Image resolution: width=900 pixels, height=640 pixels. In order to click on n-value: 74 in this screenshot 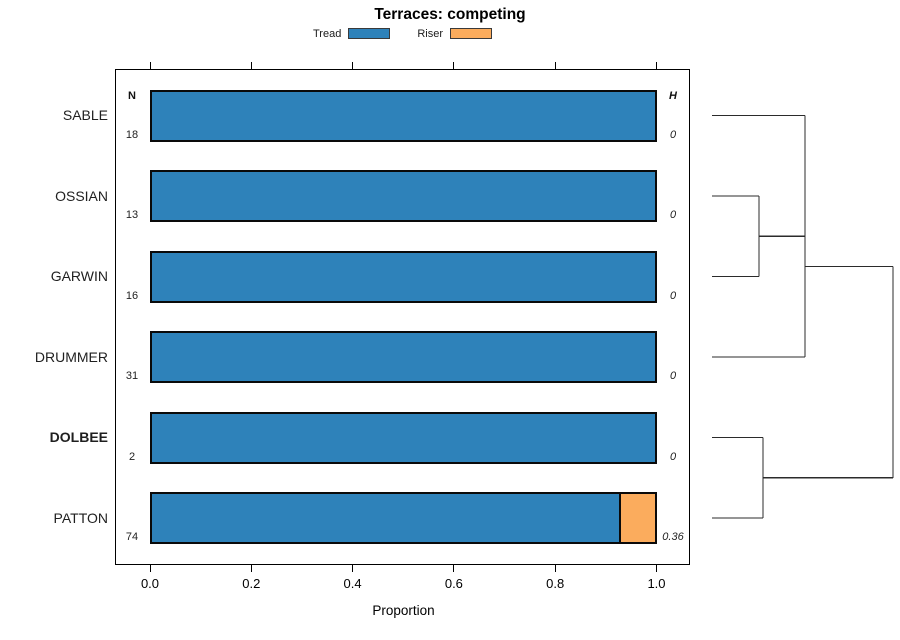, I will do `click(132, 537)`.